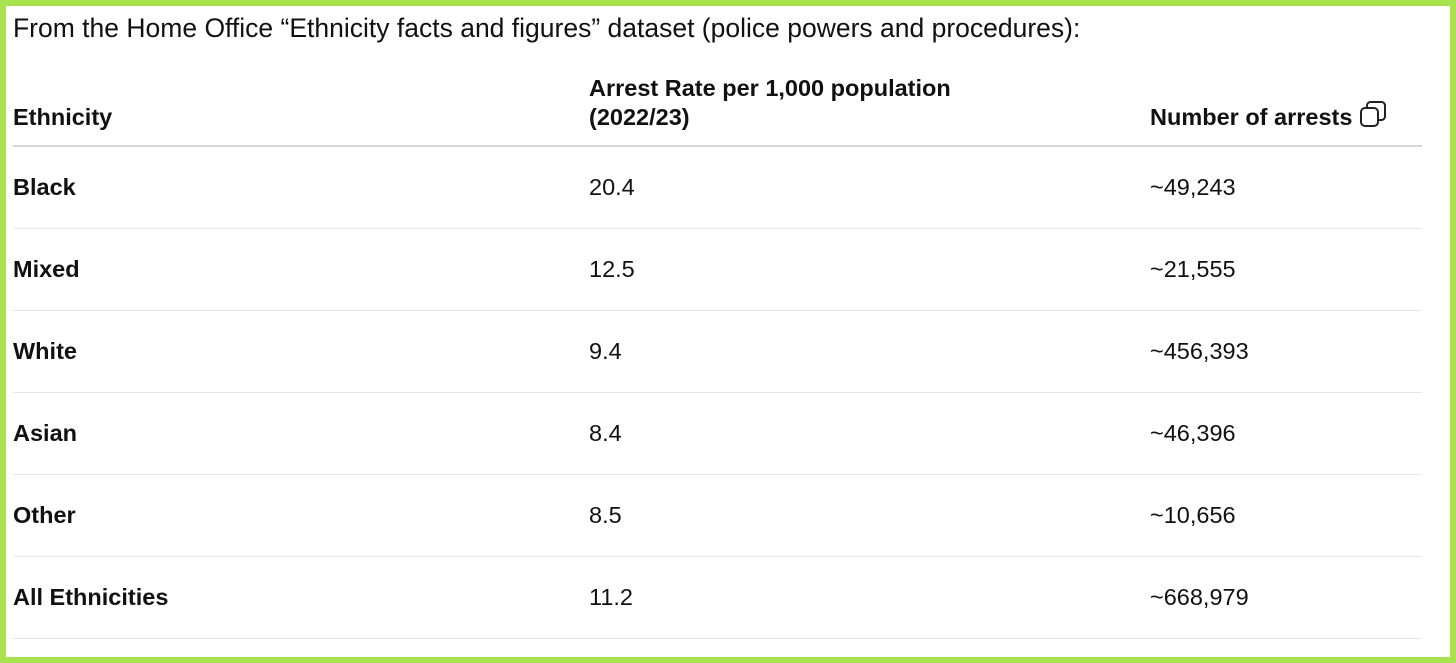 This screenshot has width=1456, height=663. What do you see at coordinates (612, 186) in the screenshot?
I see `cell-rate: 20.4` at bounding box center [612, 186].